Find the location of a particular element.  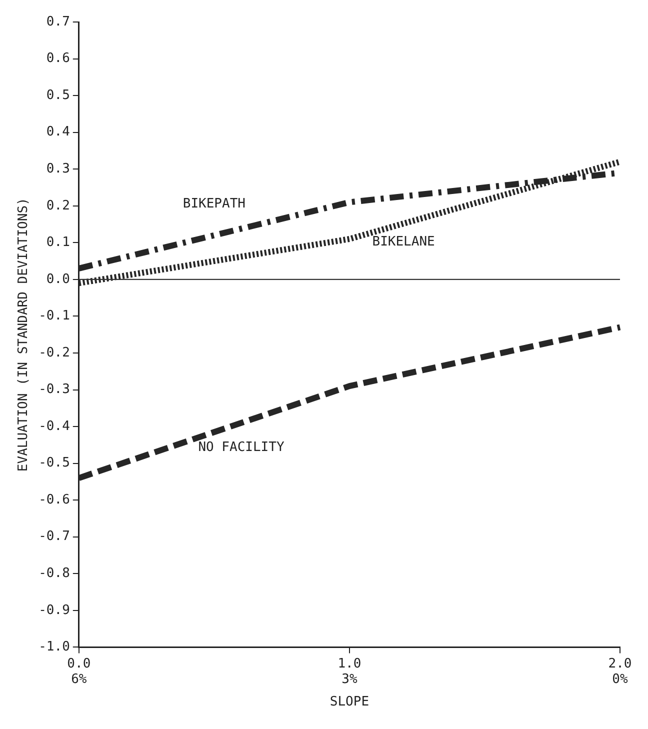

y-tick-label: -0.6 is located at coordinates (54, 500).